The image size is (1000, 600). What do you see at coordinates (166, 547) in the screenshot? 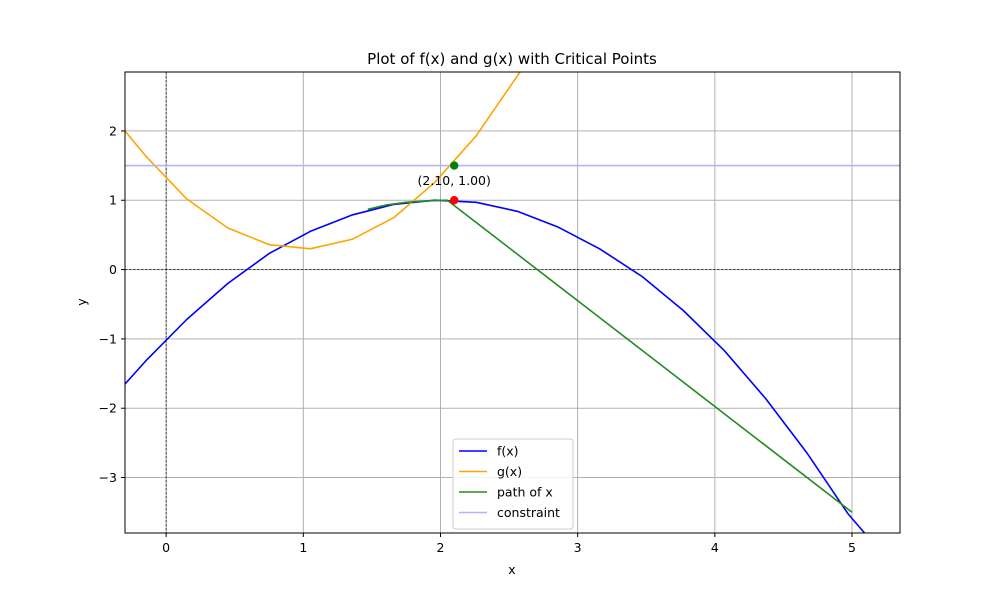
I see `x-tick-label-0: 0` at bounding box center [166, 547].